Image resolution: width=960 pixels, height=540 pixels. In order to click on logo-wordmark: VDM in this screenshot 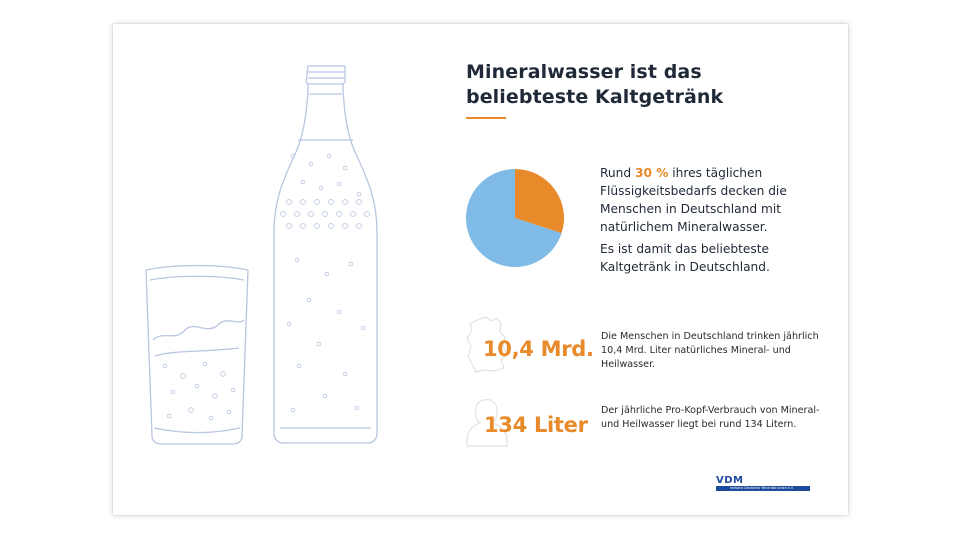, I will do `click(730, 480)`.